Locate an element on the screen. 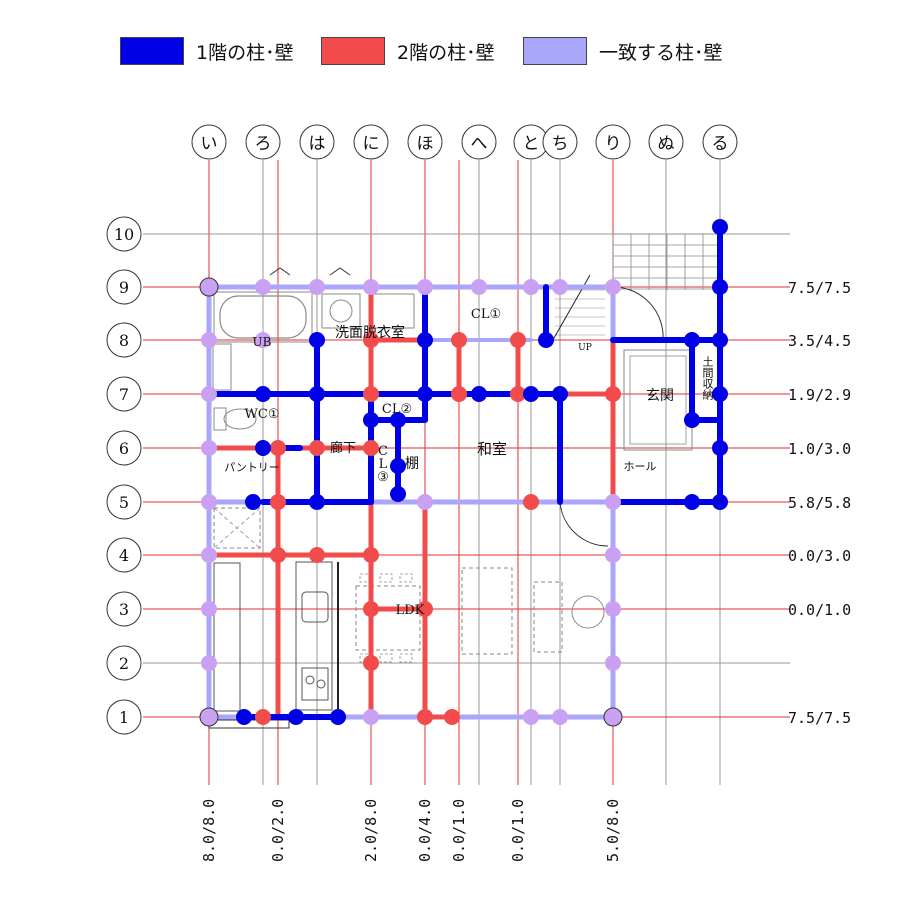 The image size is (909, 909). row-axis-label: 1 is located at coordinates (124, 717).